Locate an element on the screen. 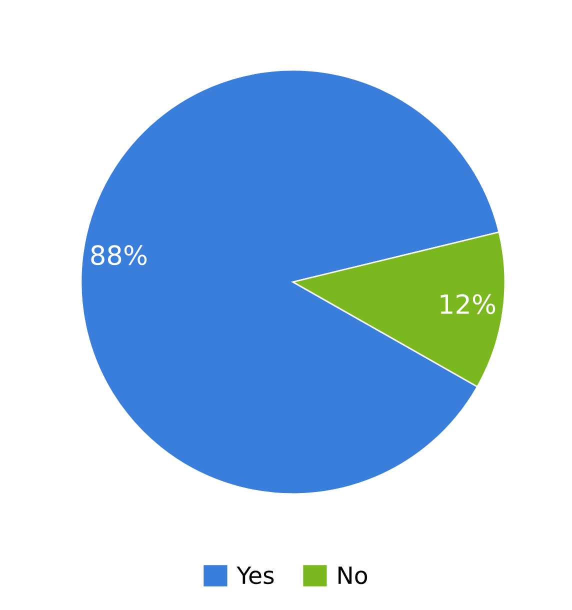 This screenshot has width=572, height=610. legend-label: No is located at coordinates (353, 575).